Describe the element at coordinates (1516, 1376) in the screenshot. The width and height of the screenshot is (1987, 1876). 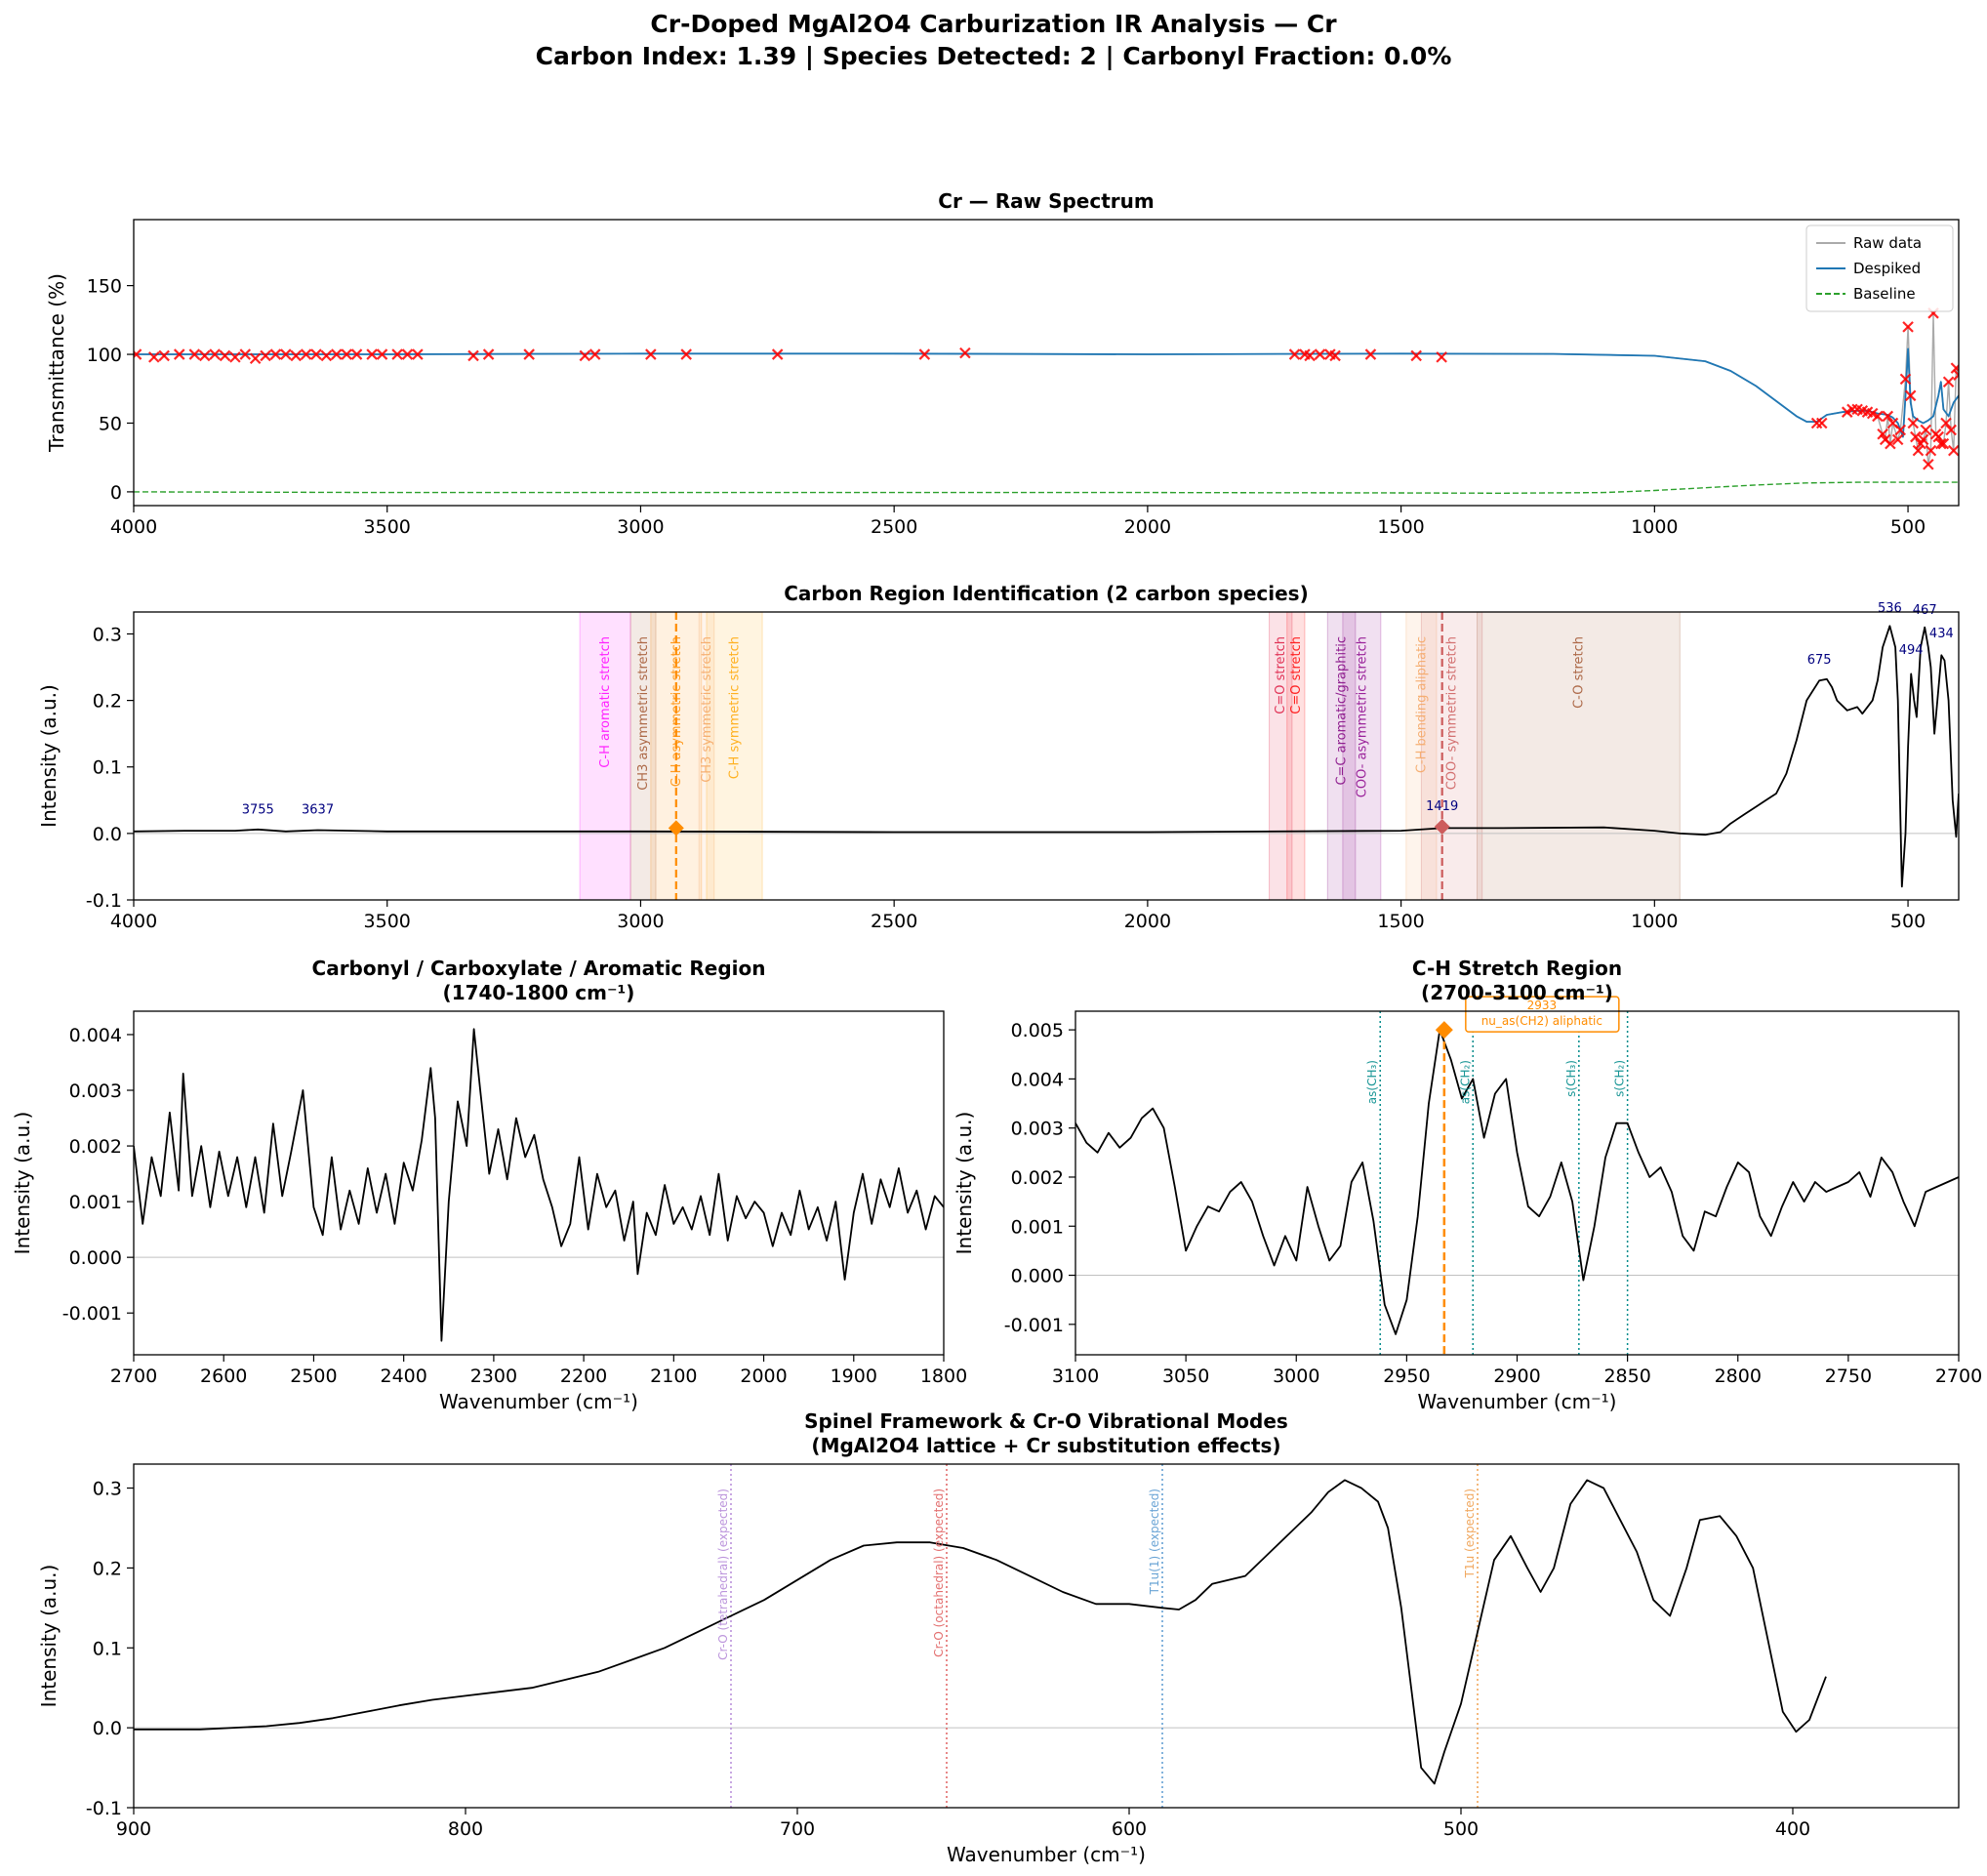
I see `x-tick-label: 2900` at that location.